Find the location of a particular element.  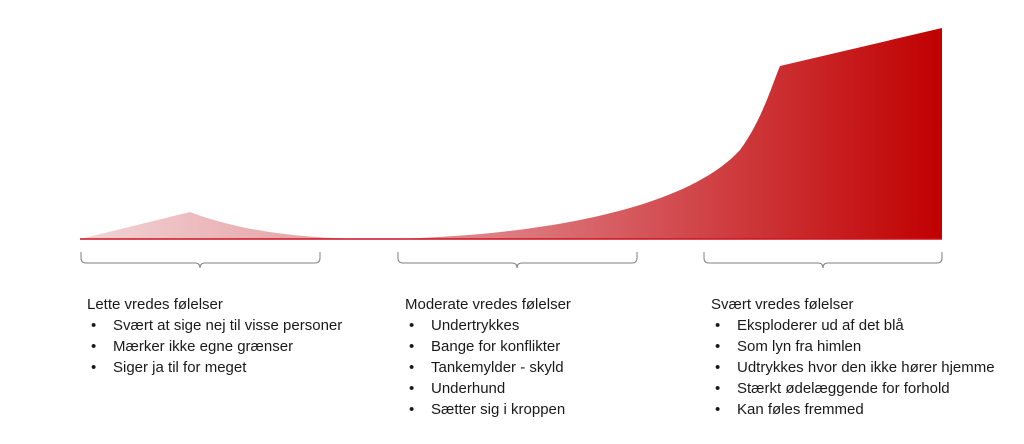

list-item: • Kan føles fremmed is located at coordinates (789, 409).